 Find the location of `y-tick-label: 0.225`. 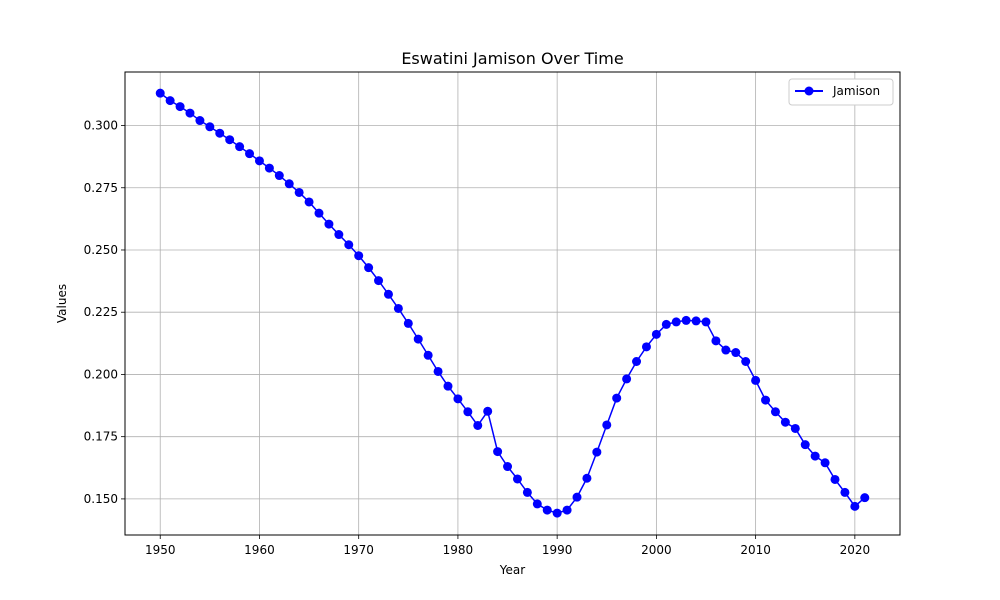

y-tick-label: 0.225 is located at coordinates (101, 312).